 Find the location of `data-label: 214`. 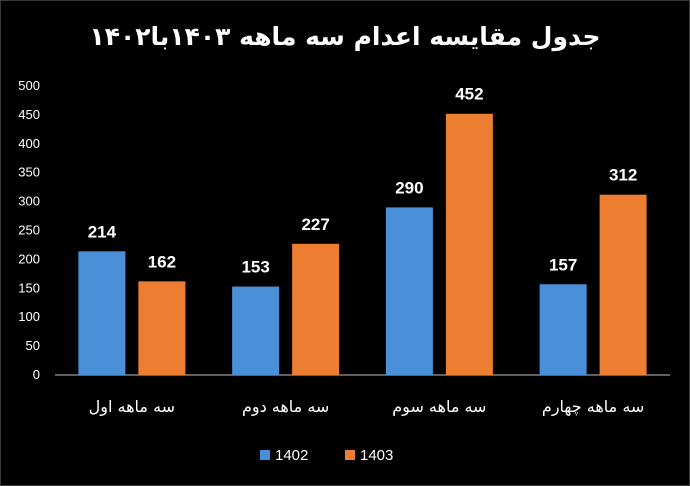

data-label: 214 is located at coordinates (102, 231).